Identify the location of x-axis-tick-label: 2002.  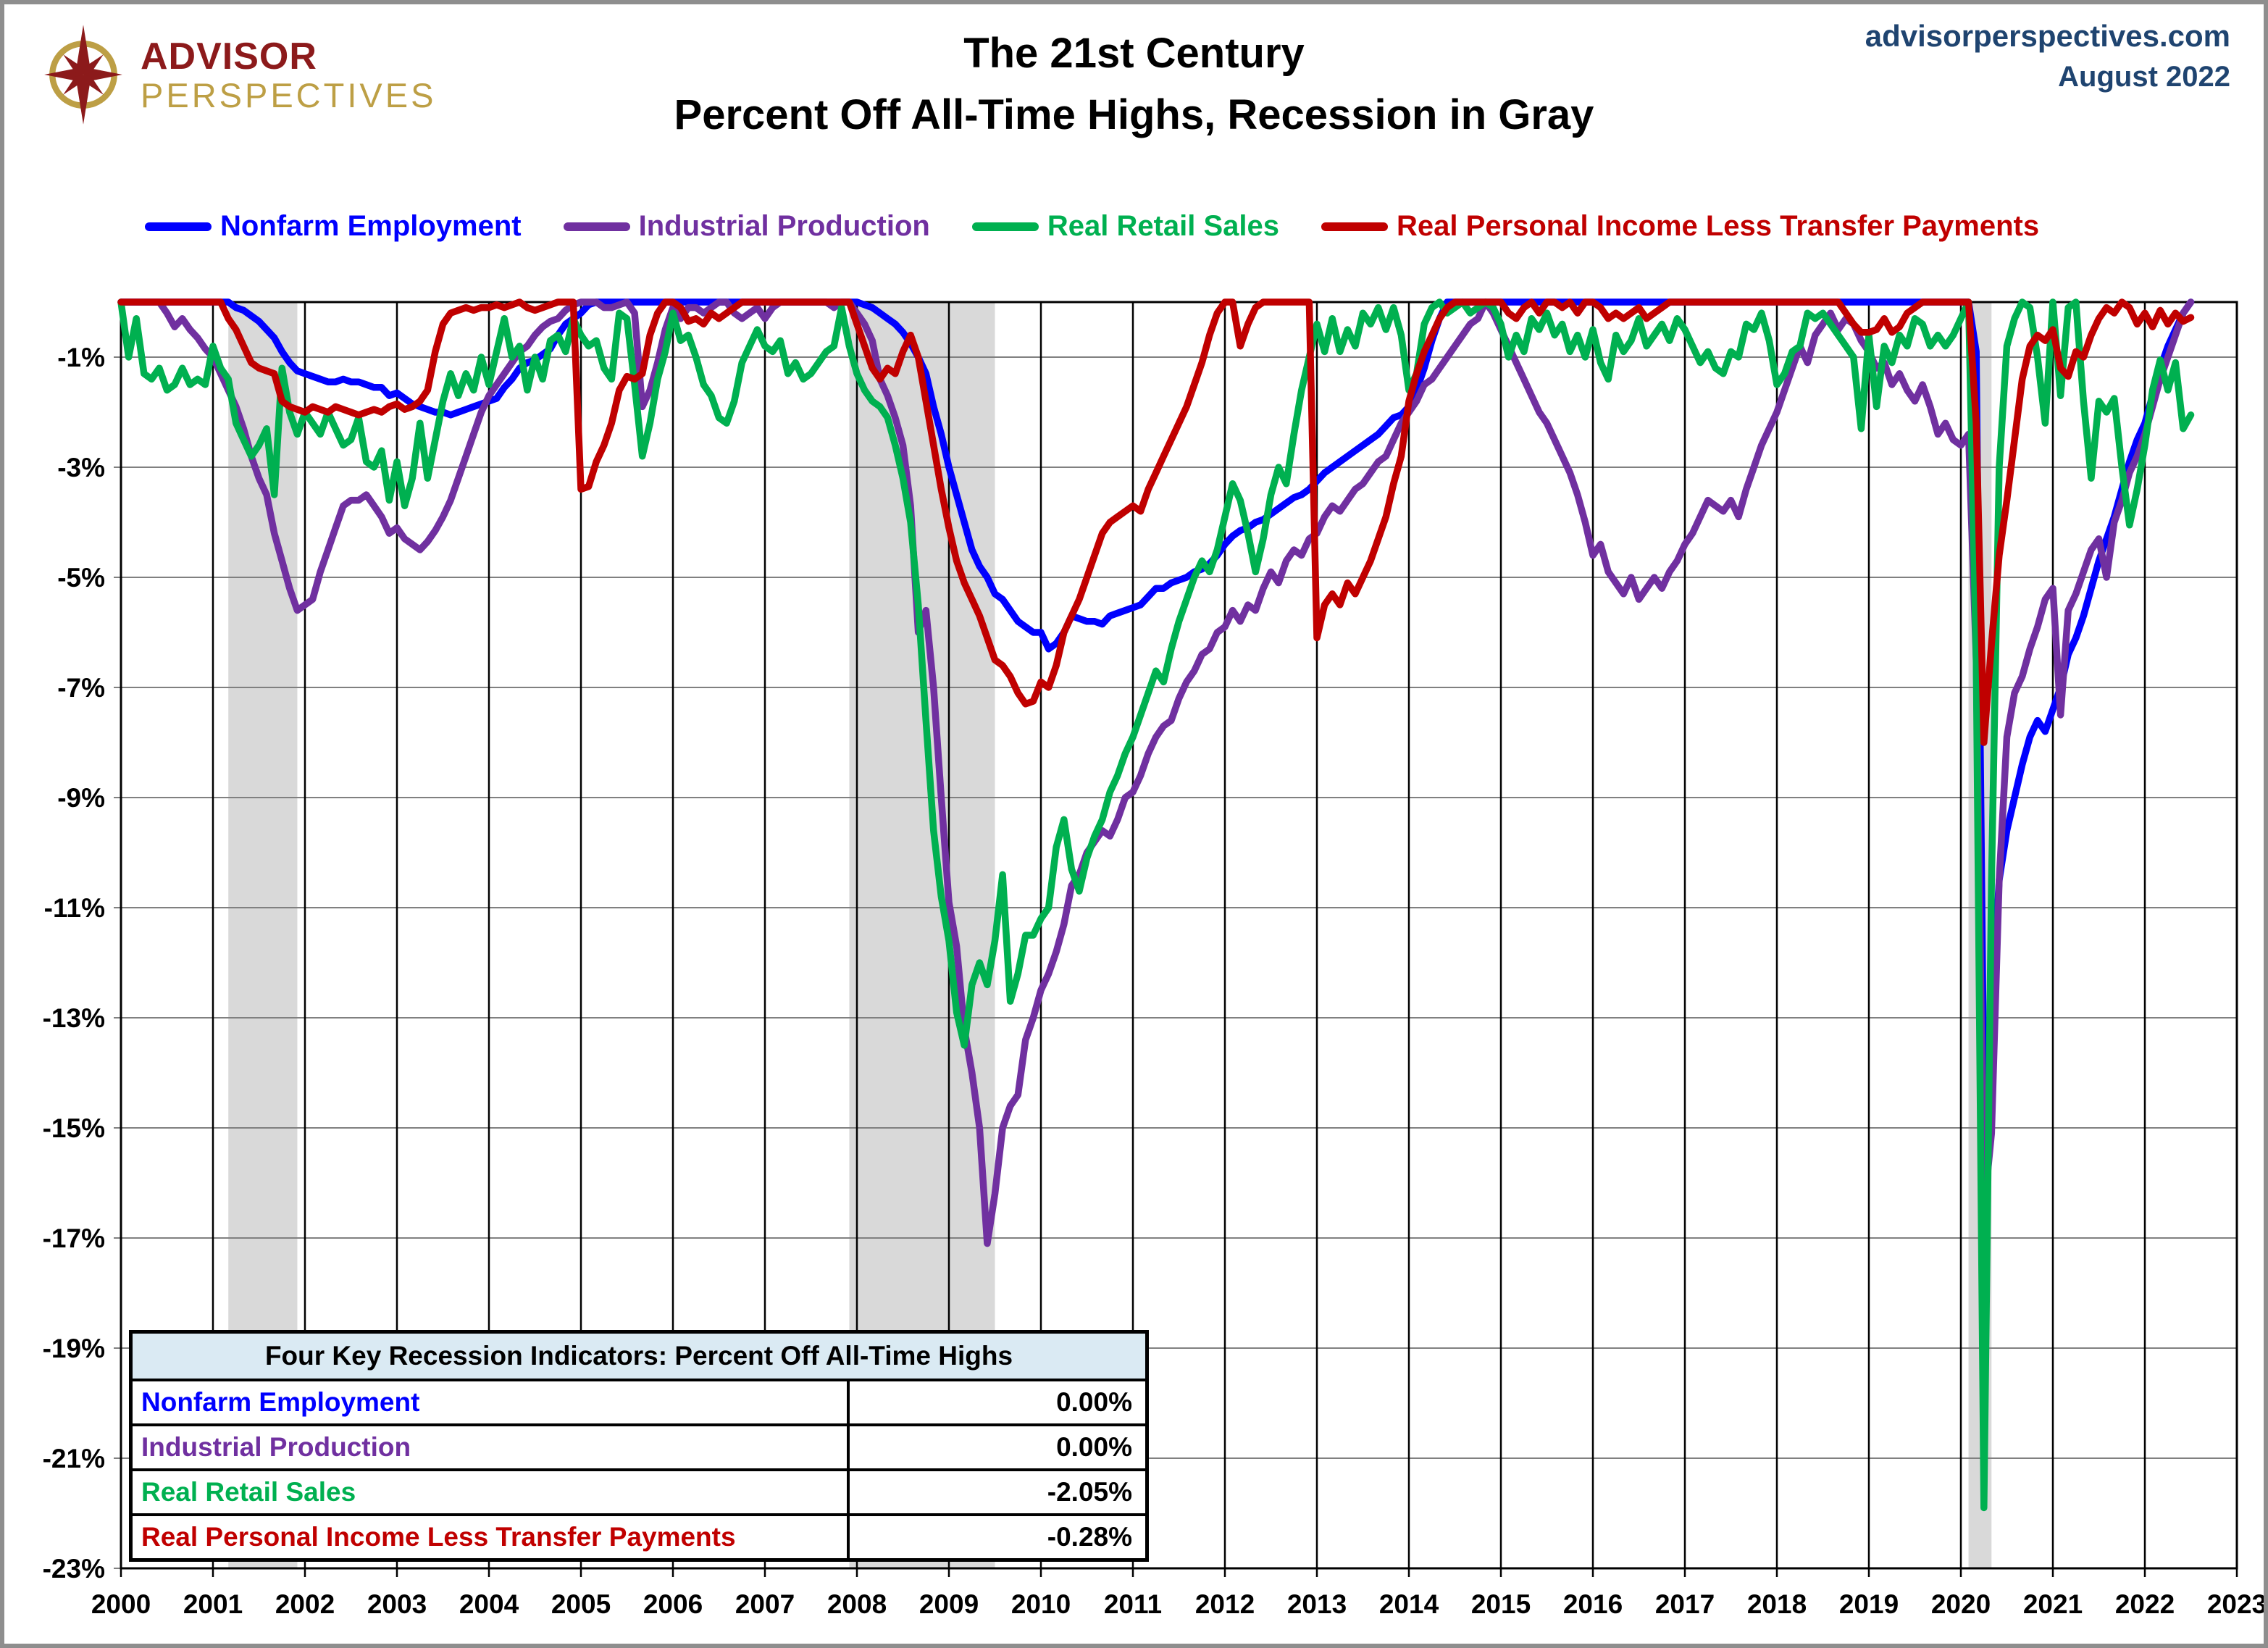
(305, 1604).